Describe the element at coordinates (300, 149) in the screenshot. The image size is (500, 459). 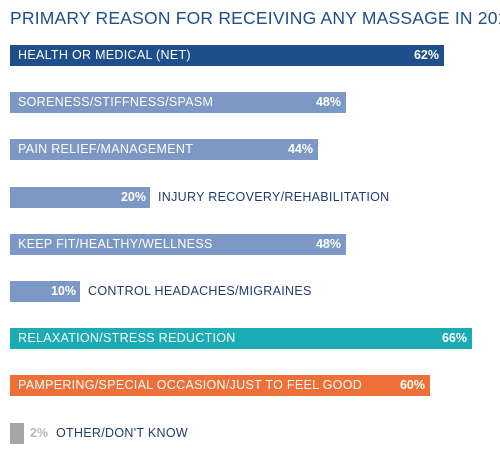
I see `bar-value-label: 44%` at that location.